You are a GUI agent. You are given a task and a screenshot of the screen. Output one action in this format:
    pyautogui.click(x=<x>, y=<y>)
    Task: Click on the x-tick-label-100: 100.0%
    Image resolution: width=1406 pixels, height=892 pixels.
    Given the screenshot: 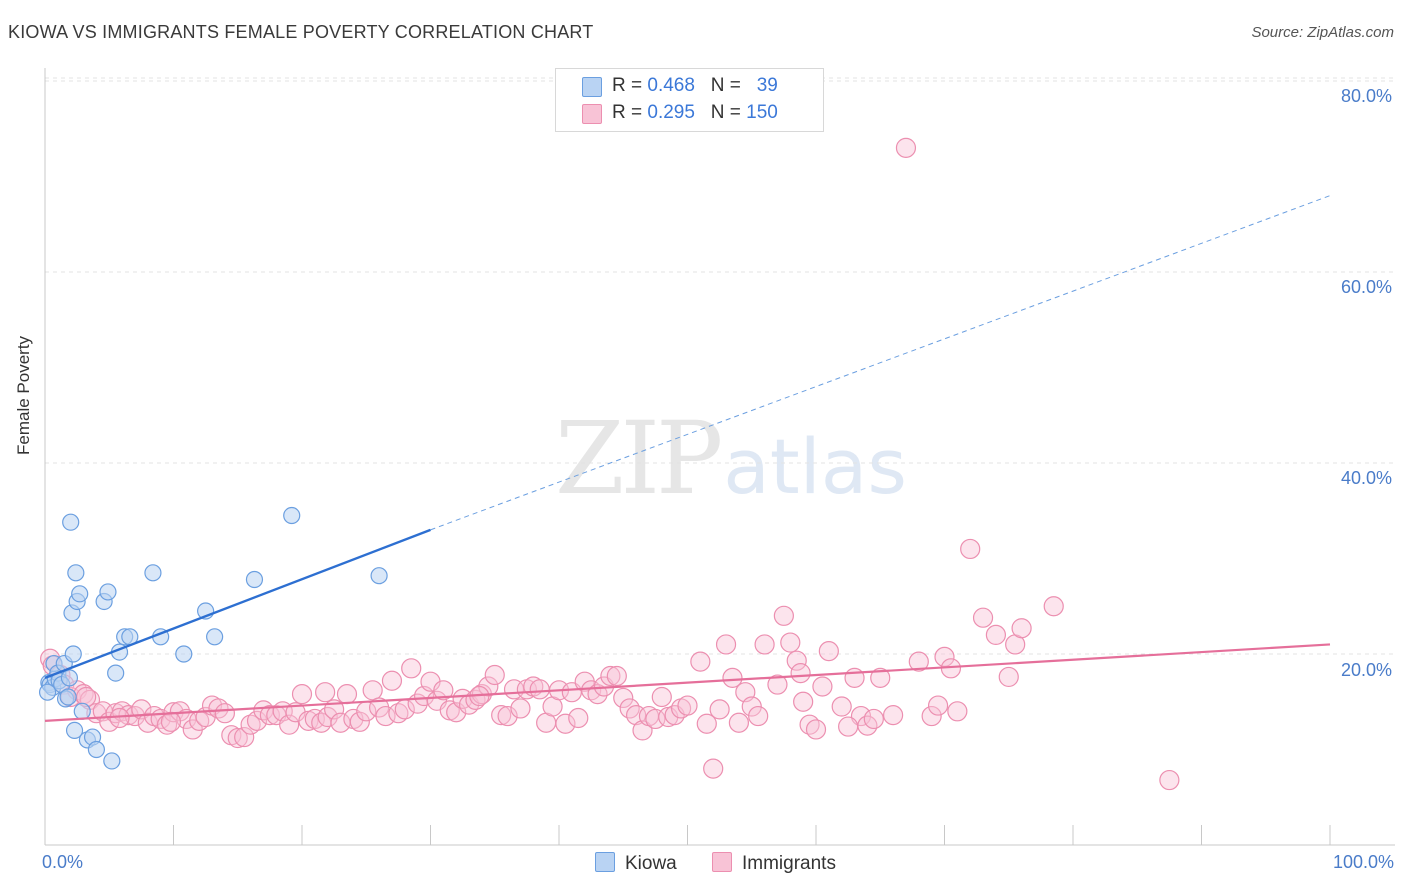 What is the action you would take?
    pyautogui.click(x=1363, y=862)
    